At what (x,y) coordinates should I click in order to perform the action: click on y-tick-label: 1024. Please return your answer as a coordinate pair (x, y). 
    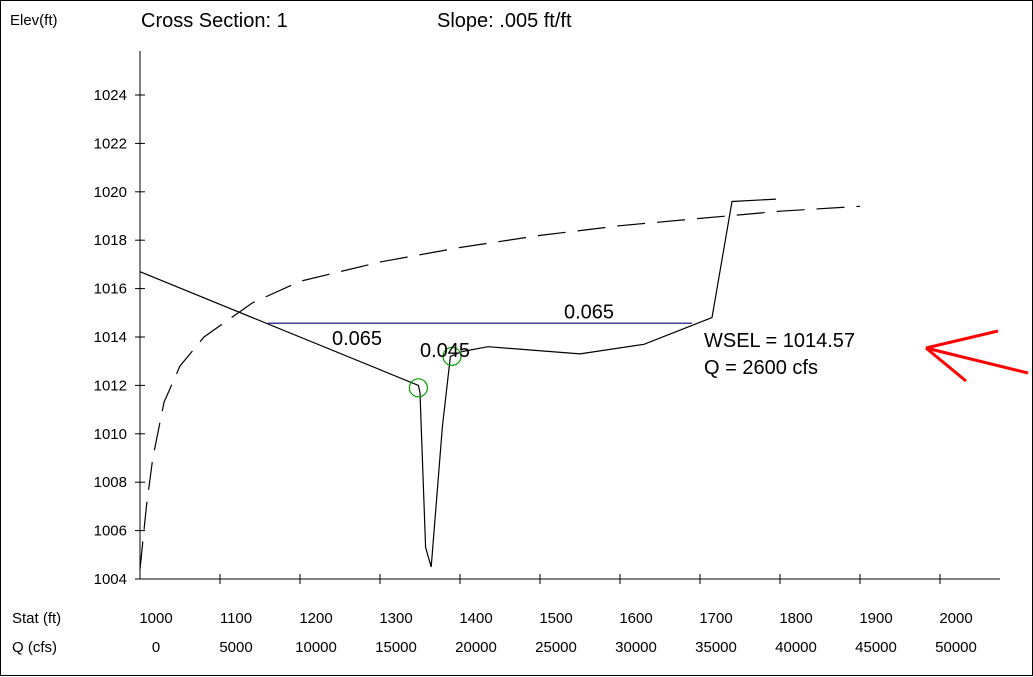
    Looking at the image, I should click on (110, 95).